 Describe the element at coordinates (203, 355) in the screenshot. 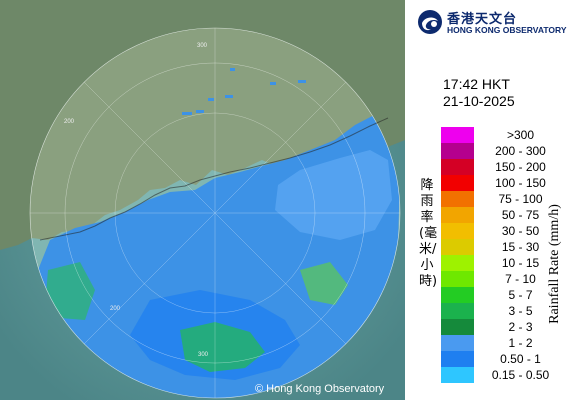

I see `range-label-south: 300` at that location.